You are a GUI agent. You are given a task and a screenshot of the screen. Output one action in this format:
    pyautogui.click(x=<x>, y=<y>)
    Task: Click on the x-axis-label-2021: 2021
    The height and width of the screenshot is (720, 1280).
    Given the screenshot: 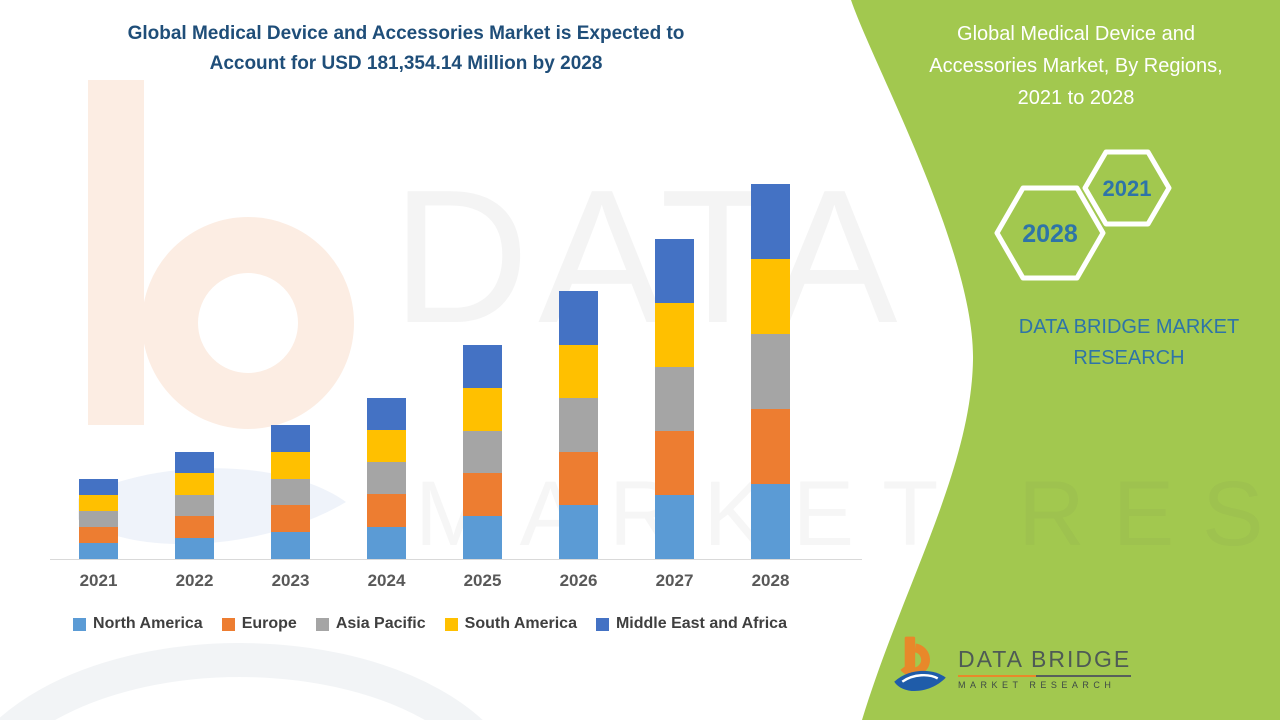 What is the action you would take?
    pyautogui.click(x=98, y=580)
    